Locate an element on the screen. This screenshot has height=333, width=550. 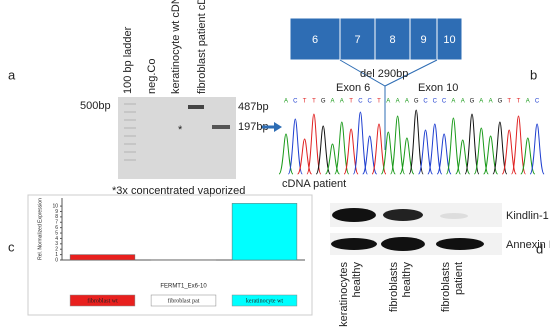
protein-label: Kindlin-1 is located at coordinates (527, 216).